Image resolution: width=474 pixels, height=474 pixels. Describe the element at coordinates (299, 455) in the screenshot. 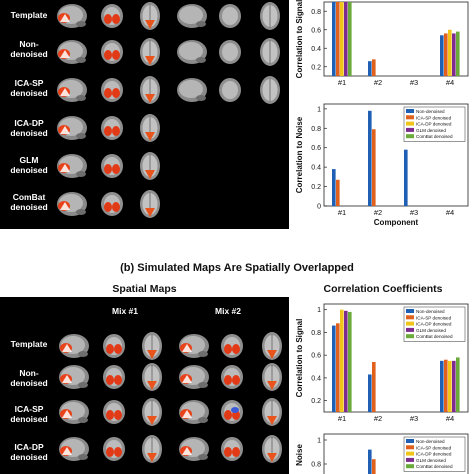

I see `y-axis-label: Noise` at that location.